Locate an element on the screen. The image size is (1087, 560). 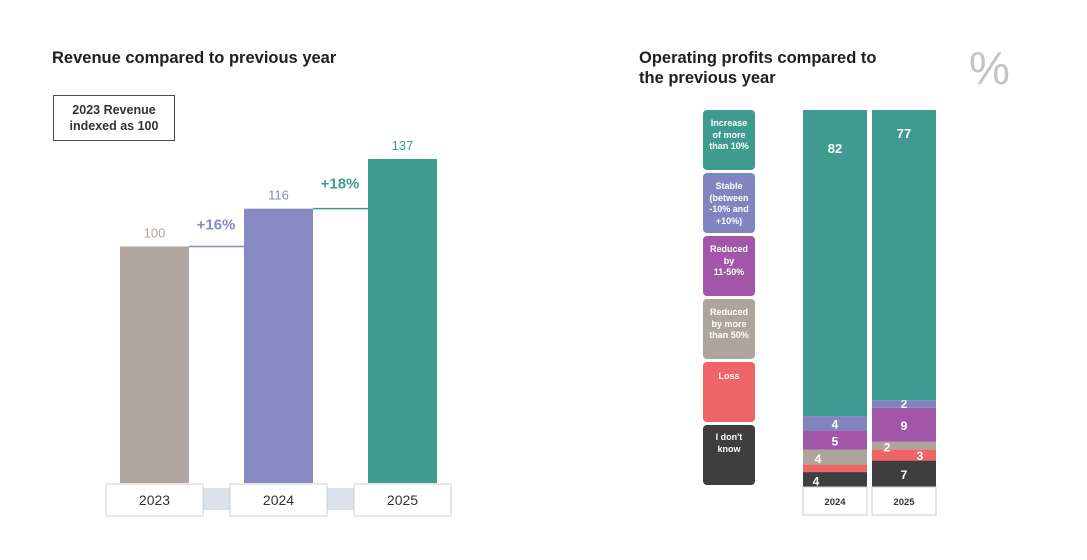
legend-item-4-line-3: than 50% is located at coordinates (729, 335).